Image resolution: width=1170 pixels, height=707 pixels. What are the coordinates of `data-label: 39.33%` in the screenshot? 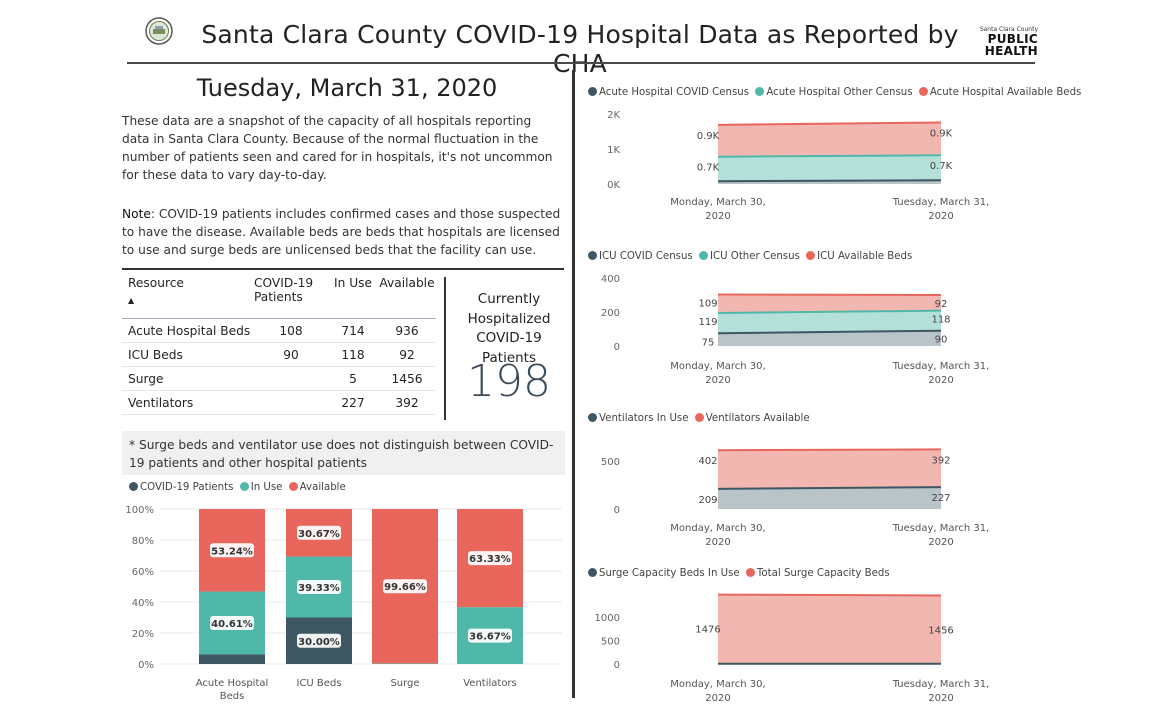 It's located at (319, 588).